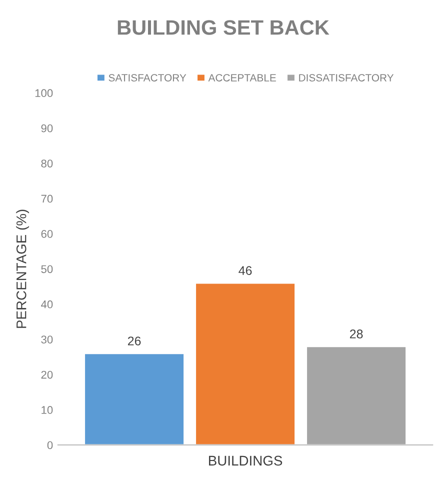 This screenshot has width=446, height=489. Describe the element at coordinates (23, 269) in the screenshot. I see `y-axis-title: PERCENTAGE (%)` at that location.